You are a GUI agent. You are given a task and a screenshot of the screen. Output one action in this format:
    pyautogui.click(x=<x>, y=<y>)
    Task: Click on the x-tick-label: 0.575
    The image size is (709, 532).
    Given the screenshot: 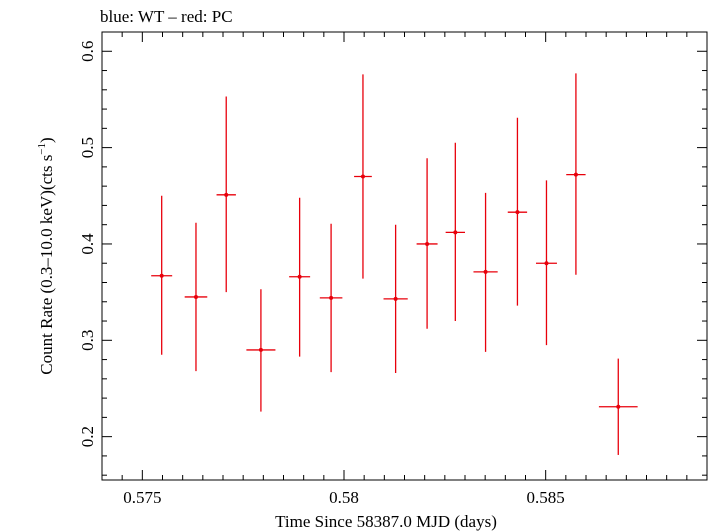 What is the action you would take?
    pyautogui.click(x=142, y=497)
    